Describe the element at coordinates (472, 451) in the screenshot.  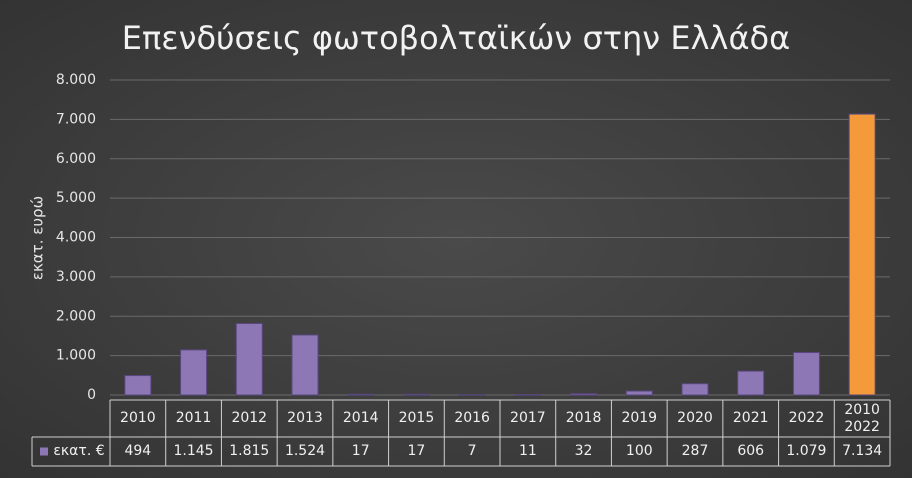
I see `table-value: 7` at that location.